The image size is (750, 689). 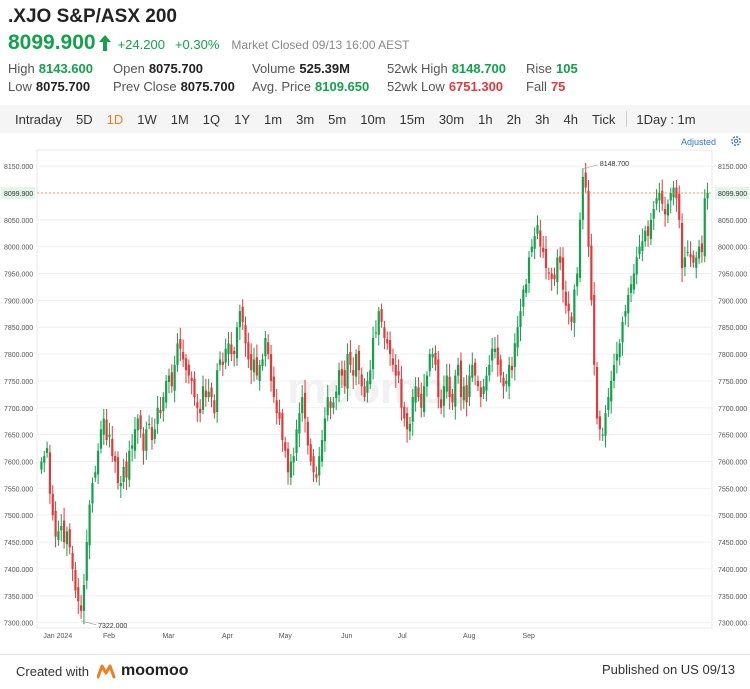 What do you see at coordinates (147, 119) in the screenshot?
I see `tab-1w: 1W` at bounding box center [147, 119].